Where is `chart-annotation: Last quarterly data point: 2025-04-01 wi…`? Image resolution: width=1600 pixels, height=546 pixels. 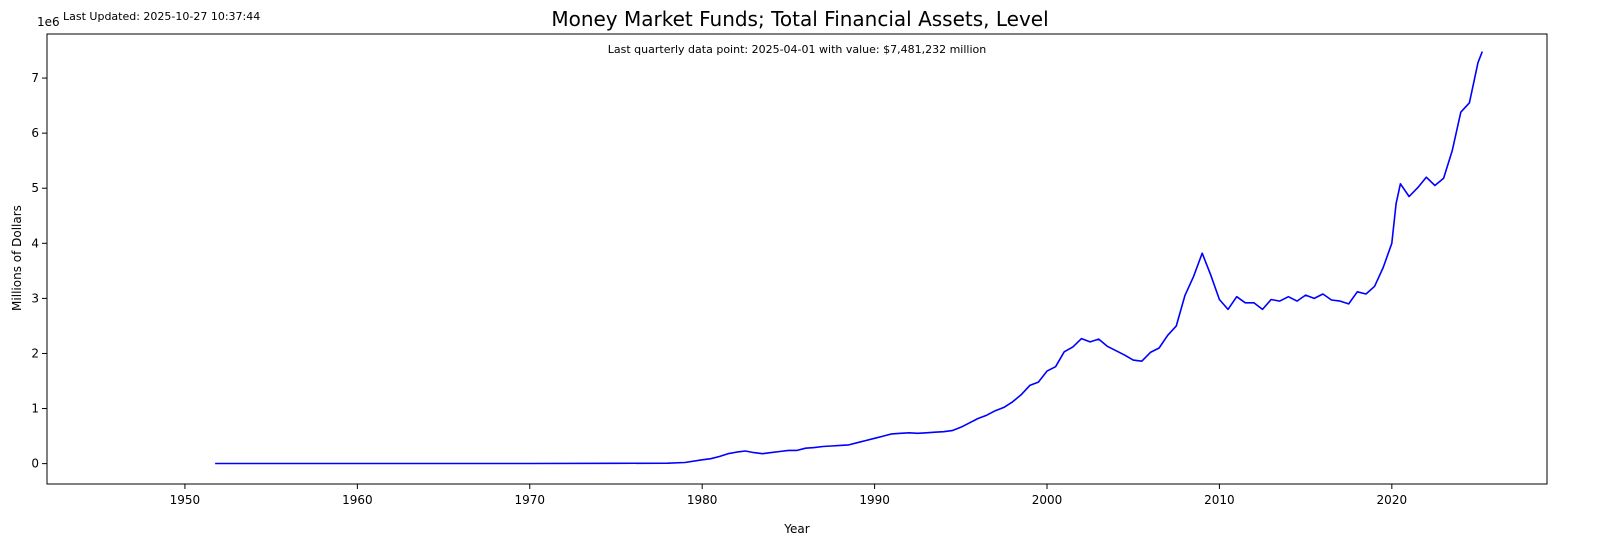 chart-annotation: Last quarterly data point: 2025-04-01 wi… is located at coordinates (797, 49).